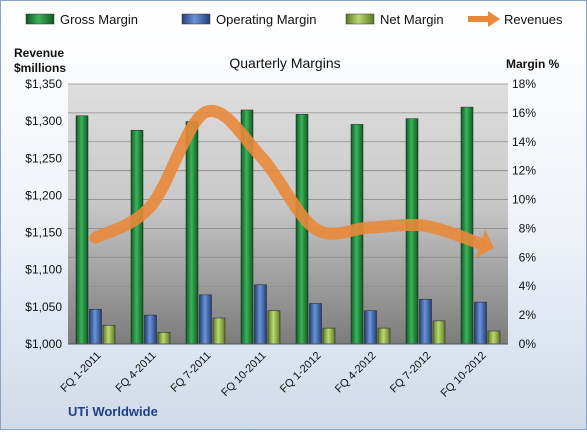 The width and height of the screenshot is (587, 435). Describe the element at coordinates (43, 121) in the screenshot. I see `y-left-tick: $1,300` at that location.